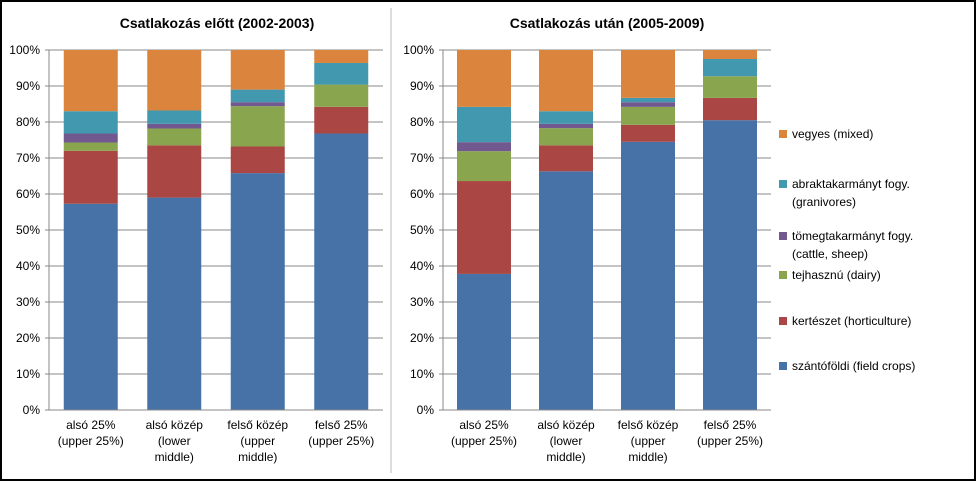  What do you see at coordinates (852, 236) in the screenshot?
I see `legend-label-line: tömegtakarmányt fogy.` at bounding box center [852, 236].